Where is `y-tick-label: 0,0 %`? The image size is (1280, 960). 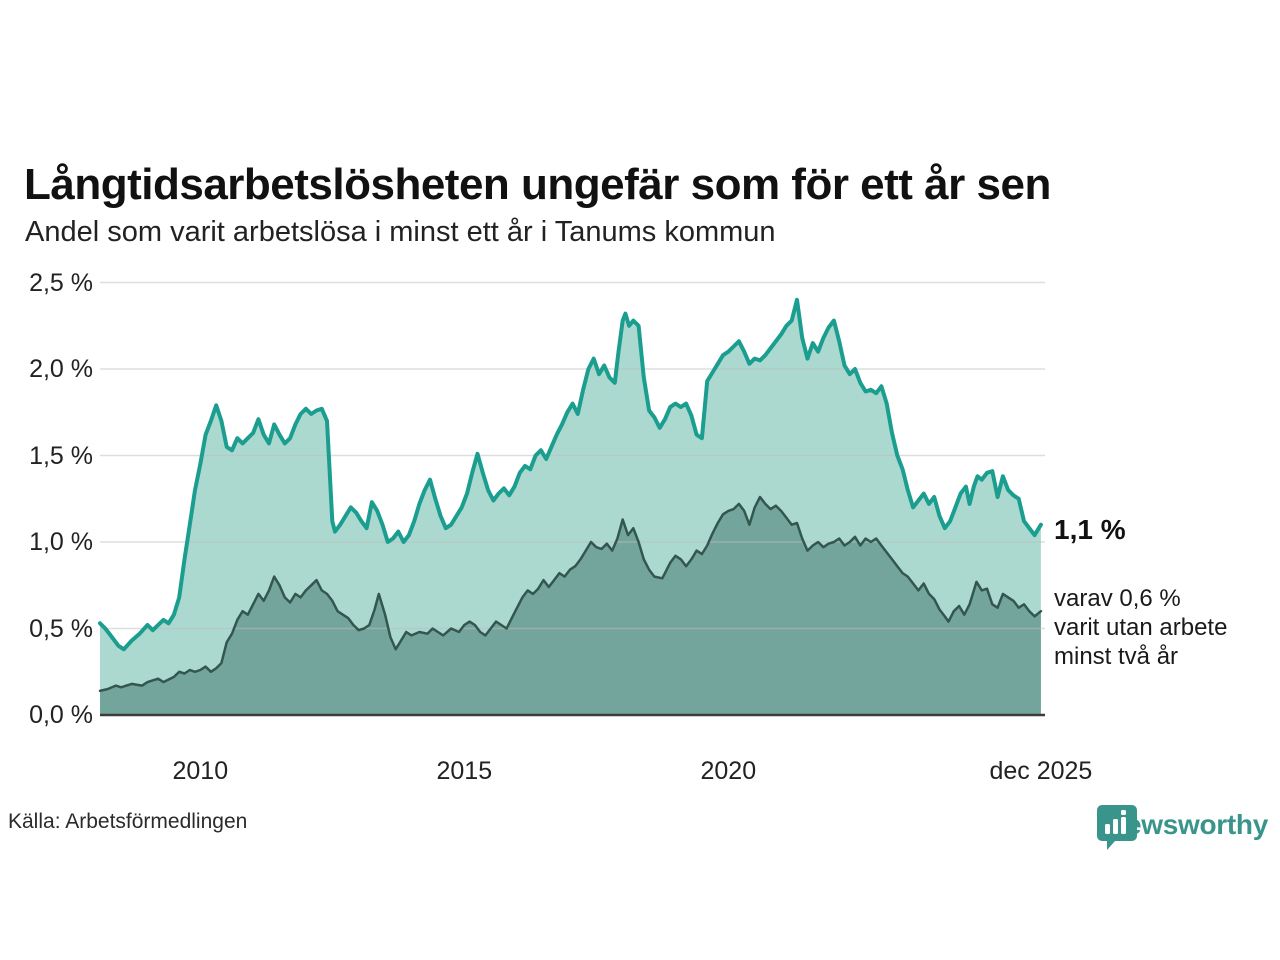
y-tick-label: 0,0 % is located at coordinates (61, 715).